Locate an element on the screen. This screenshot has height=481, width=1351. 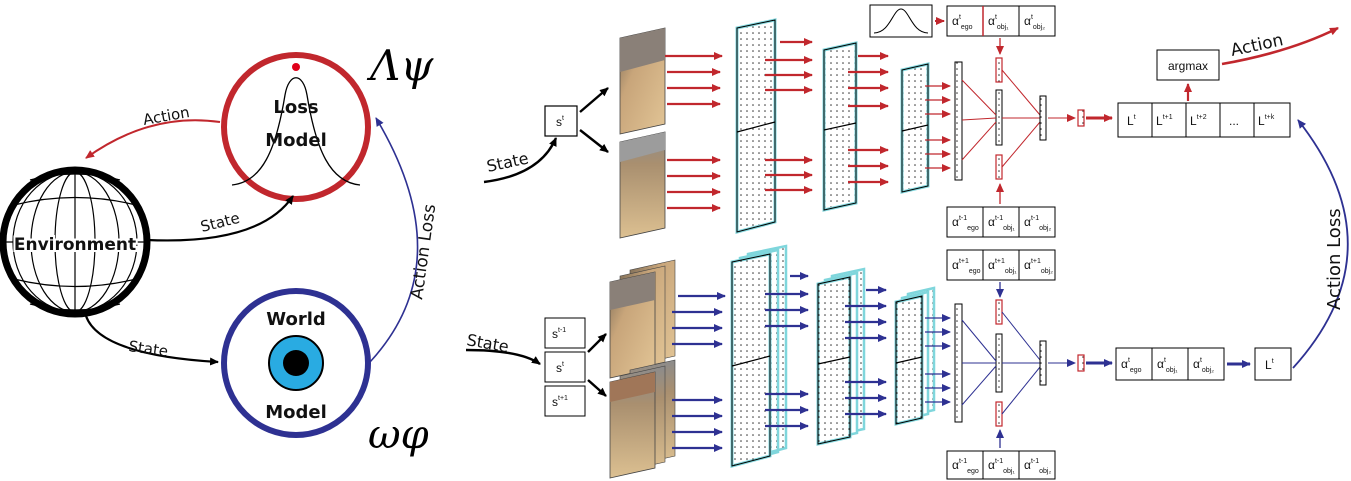
bottom-state-stack: st-1 st st+1 is located at coordinates (565, 367).